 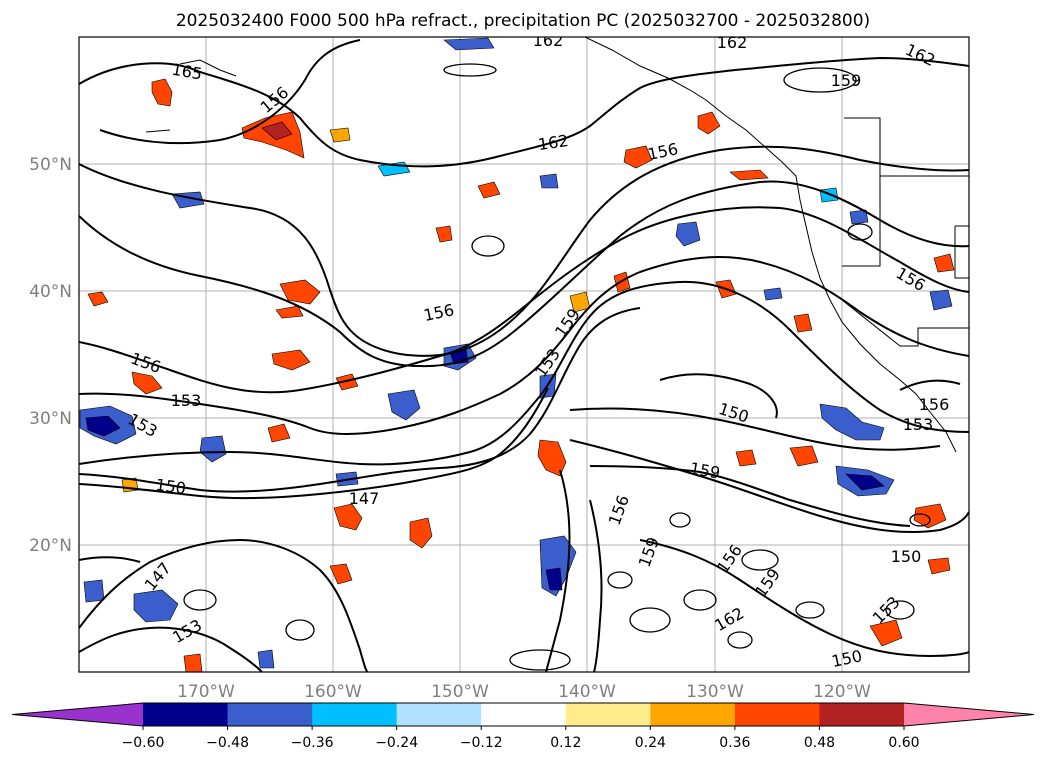 I want to click on colorbar-tick-label: −0.36, so click(x=312, y=743).